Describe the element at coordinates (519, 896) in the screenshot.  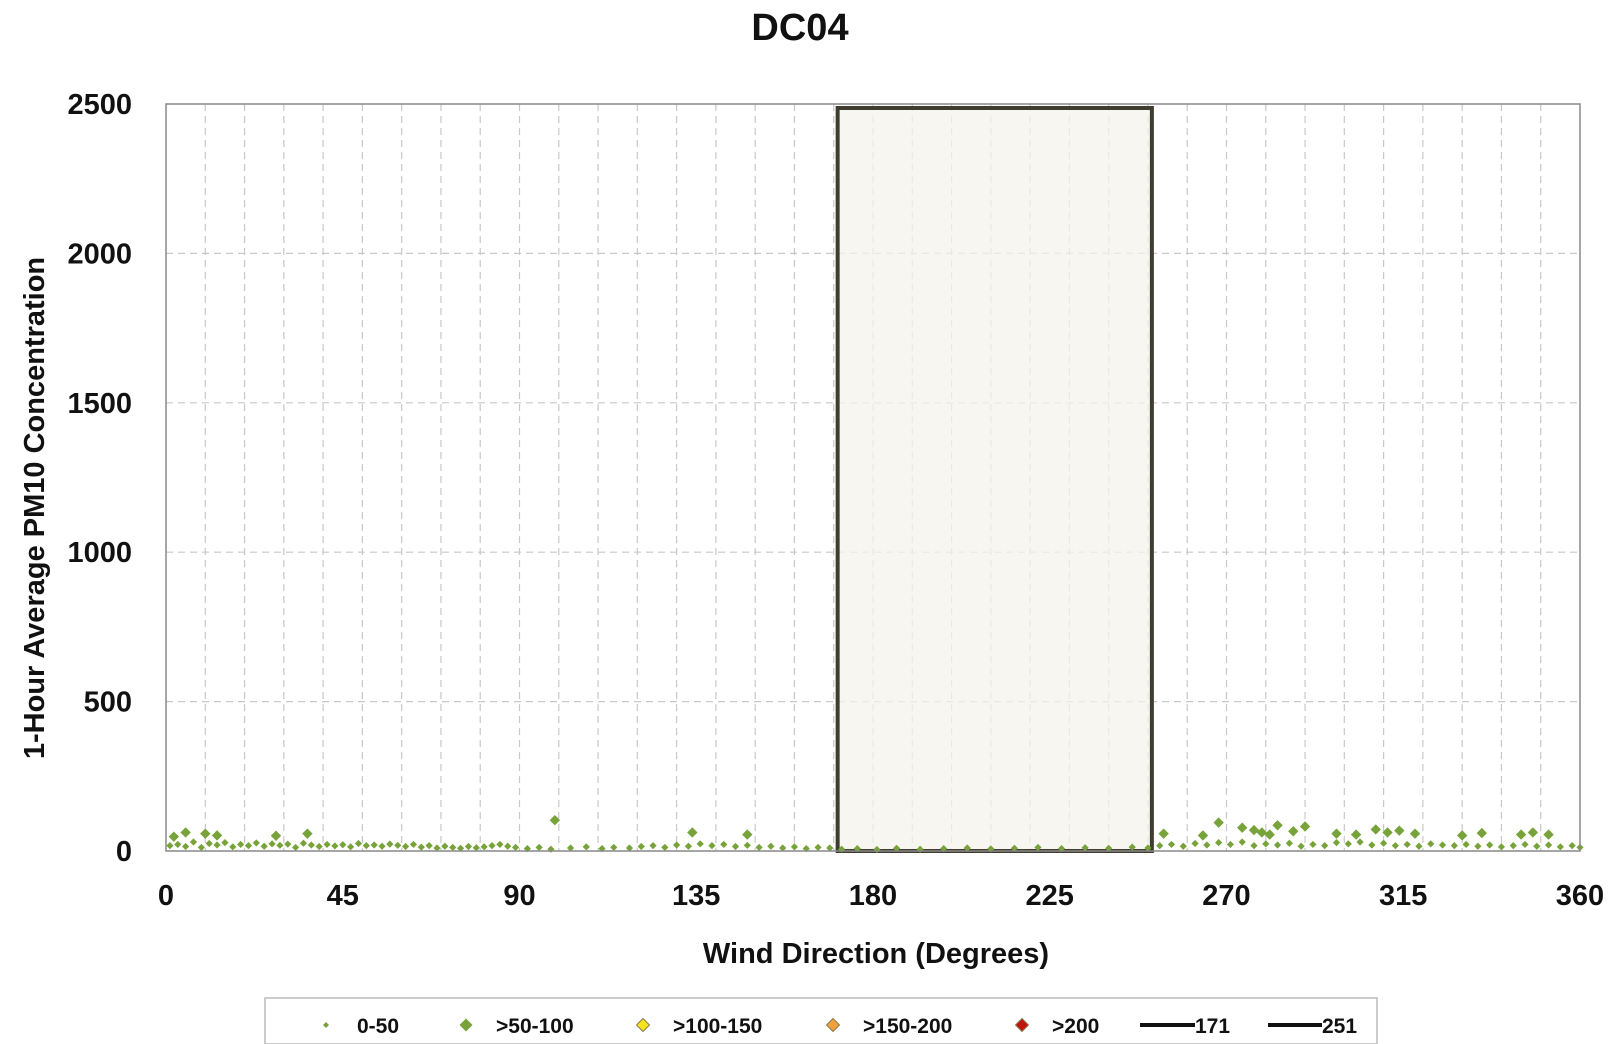
I see `x-tick-label: 90` at that location.